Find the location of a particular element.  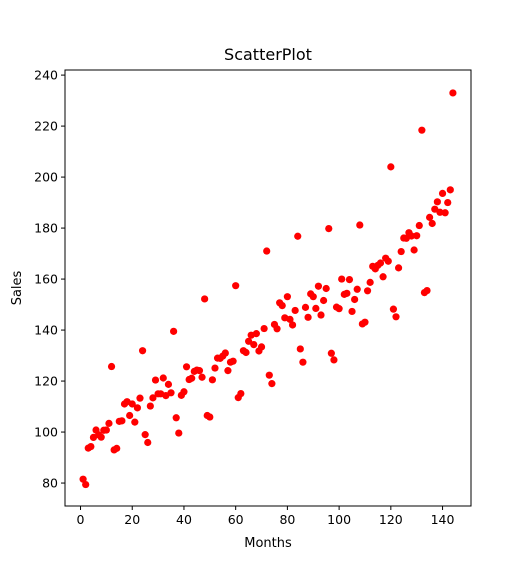

x-tick-label: 140 is located at coordinates (443, 519).